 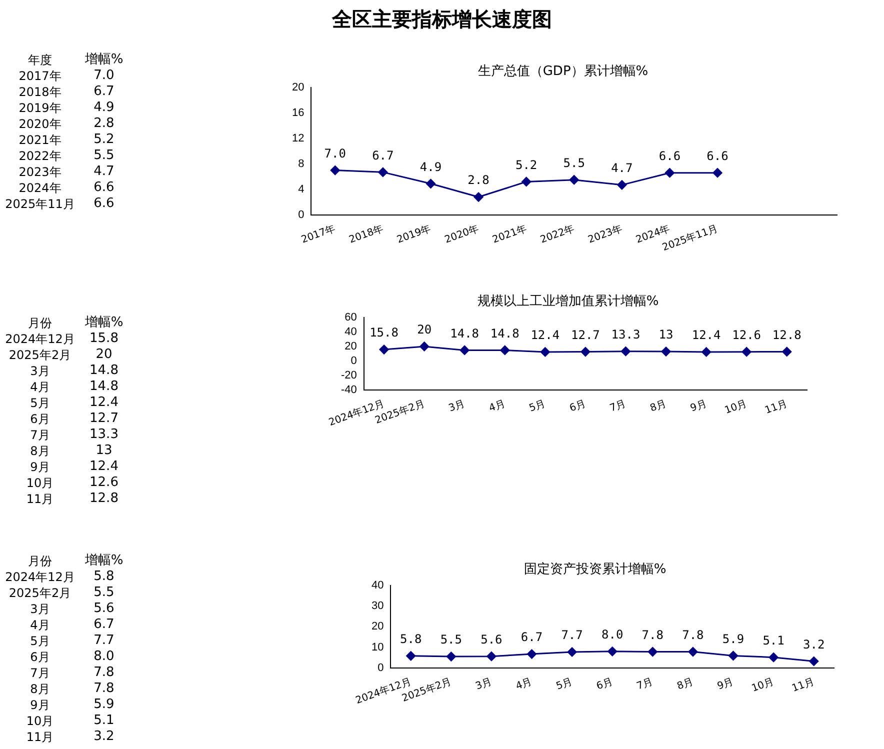 What do you see at coordinates (40, 467) in the screenshot?
I see `category-label: 9月` at bounding box center [40, 467].